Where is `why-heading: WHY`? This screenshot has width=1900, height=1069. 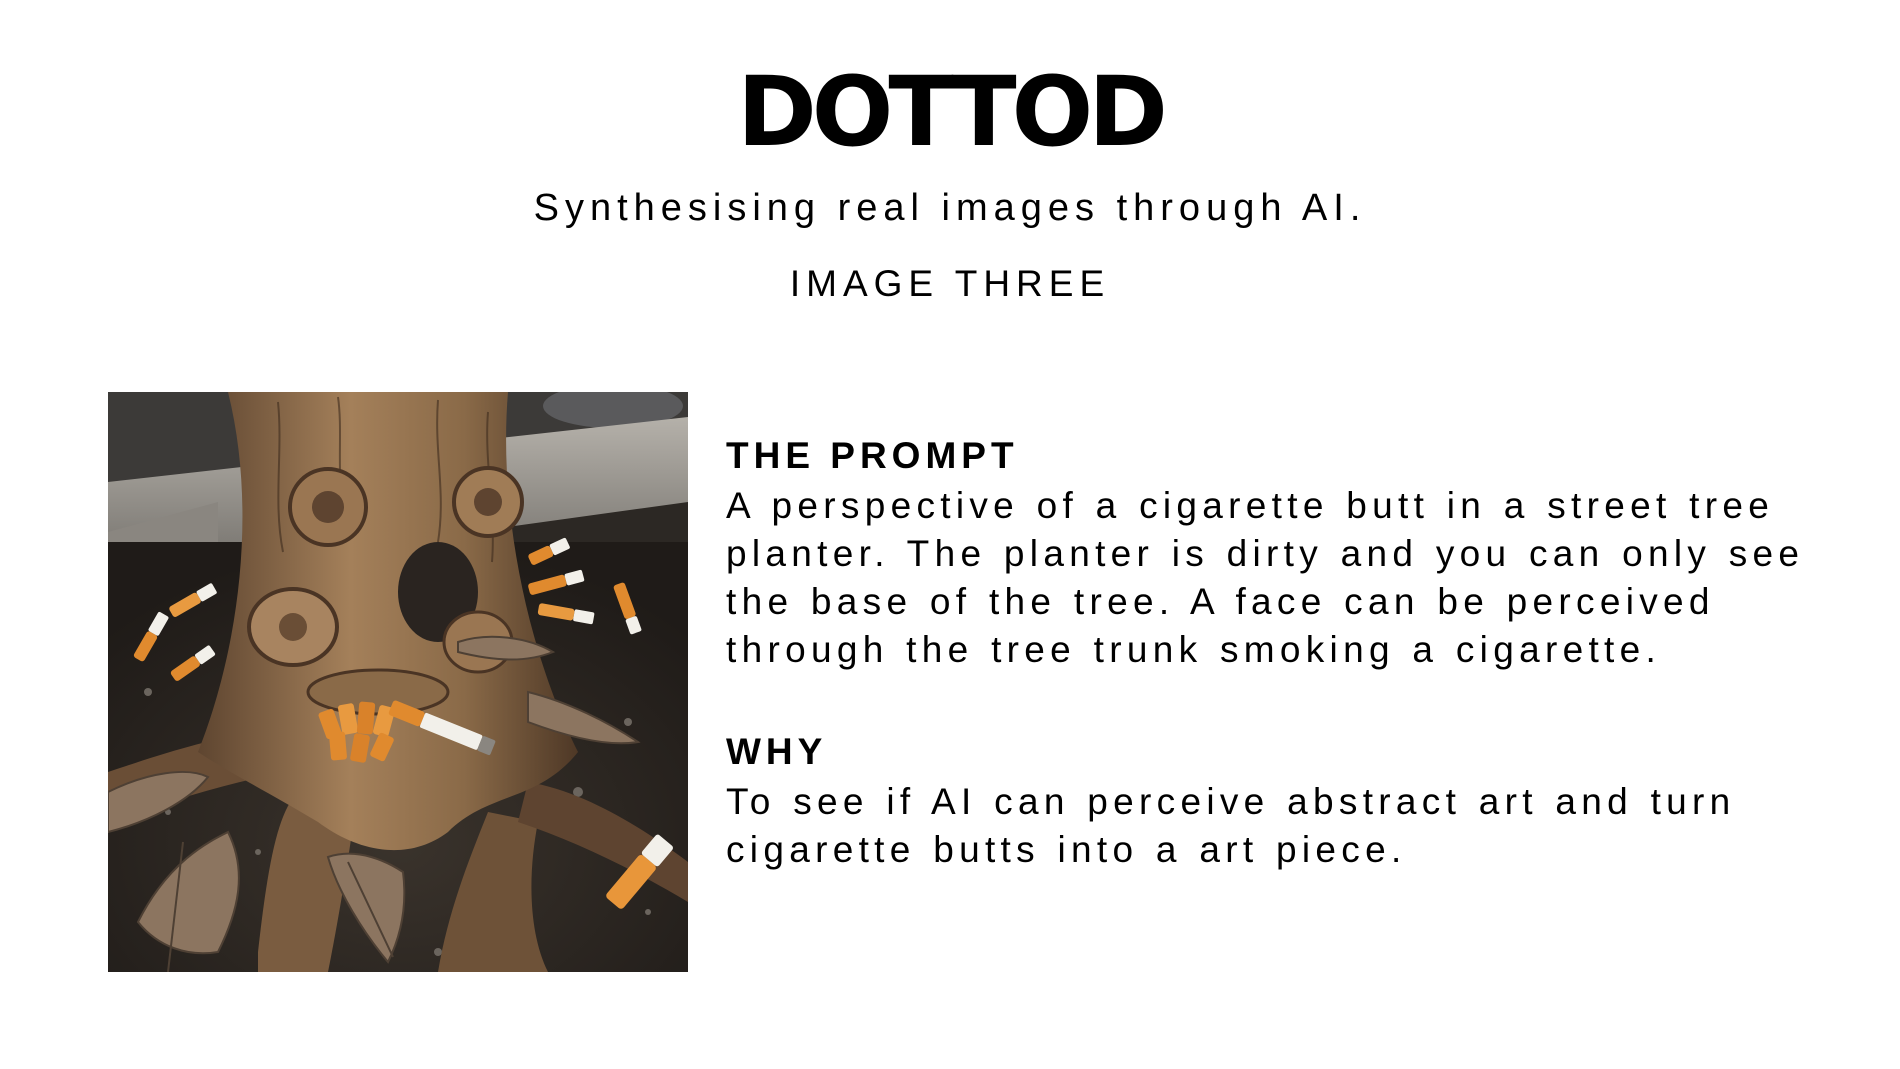 why-heading: WHY is located at coordinates (777, 751).